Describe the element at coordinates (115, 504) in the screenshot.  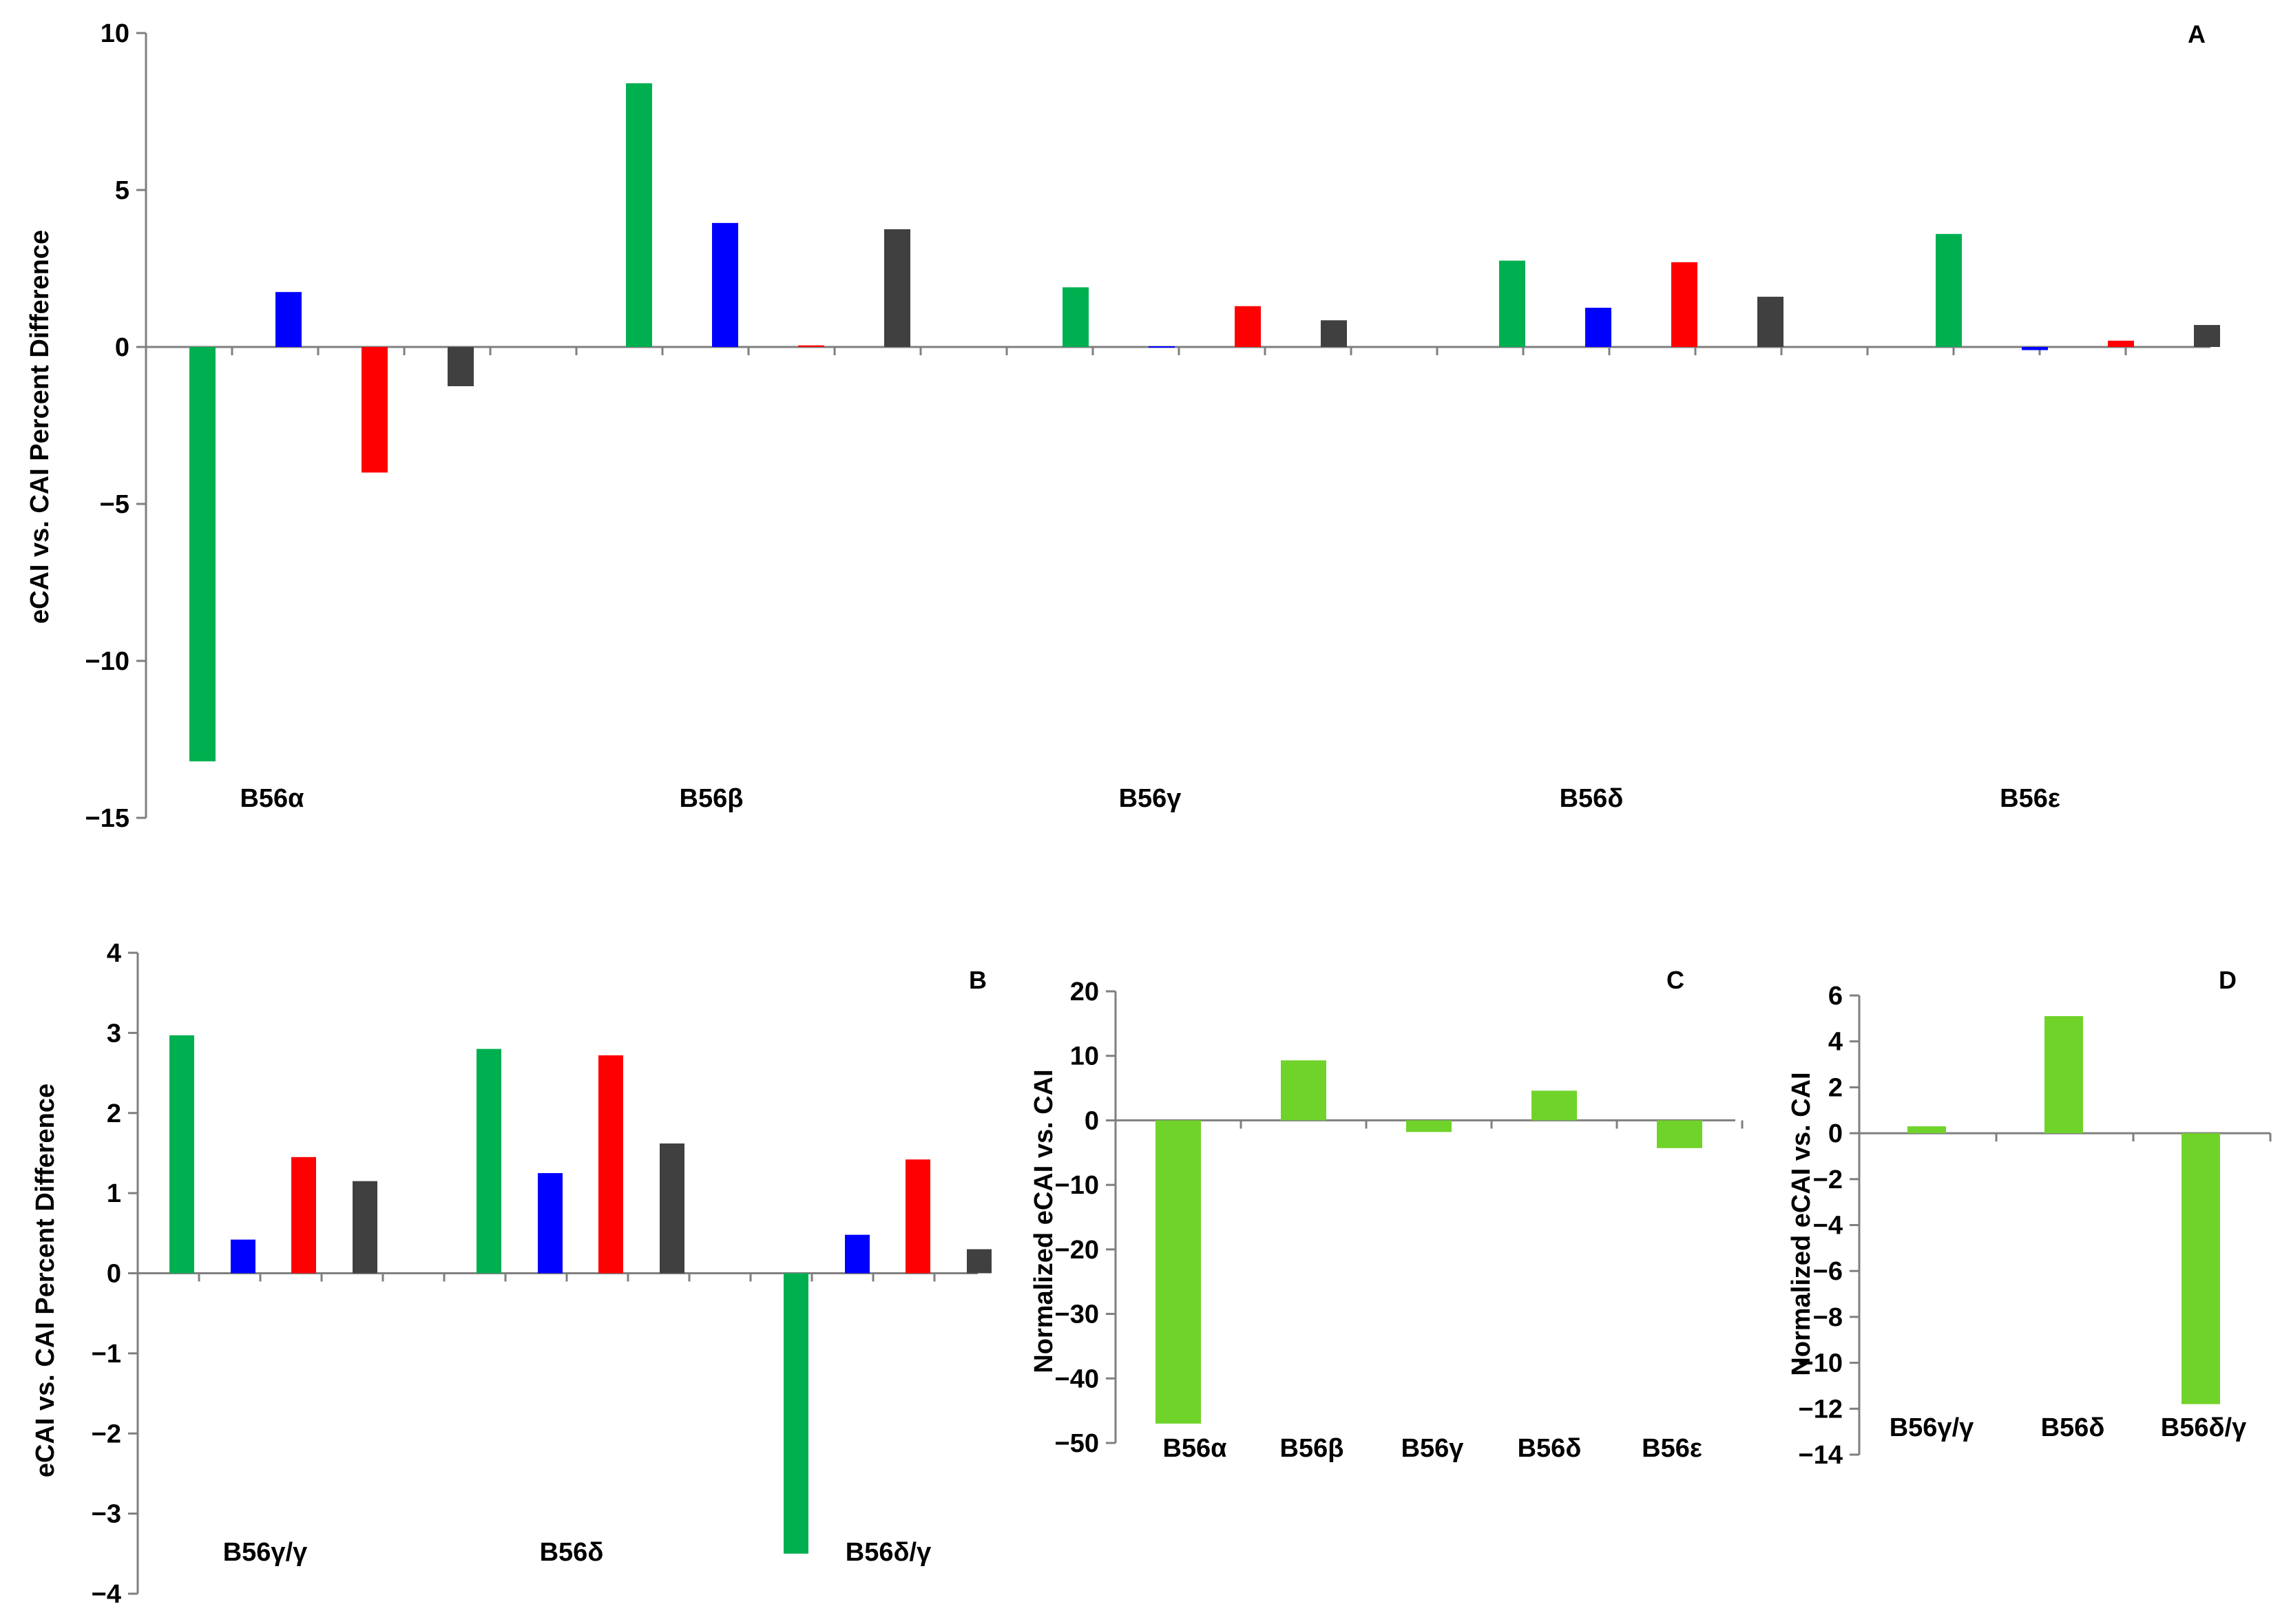
I see `y-tick-label: −5` at that location.